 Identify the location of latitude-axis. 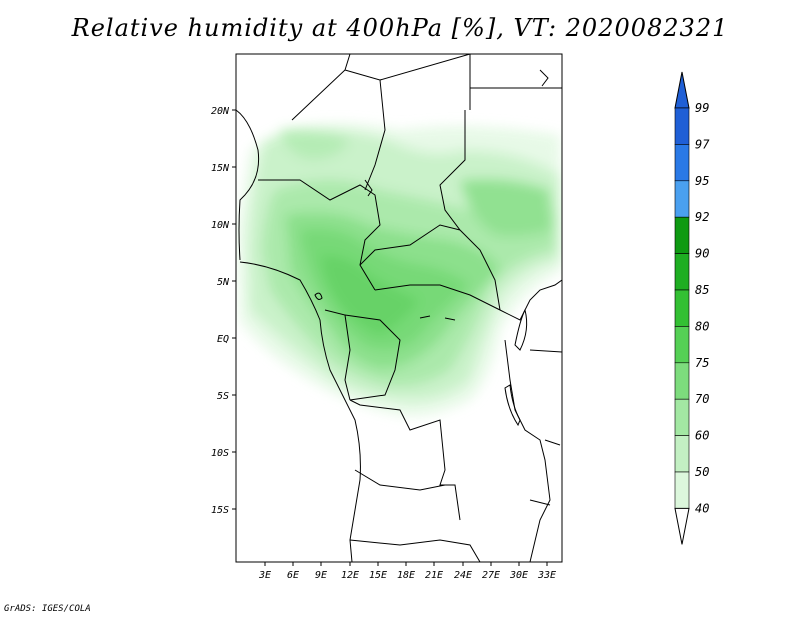
(234, 309).